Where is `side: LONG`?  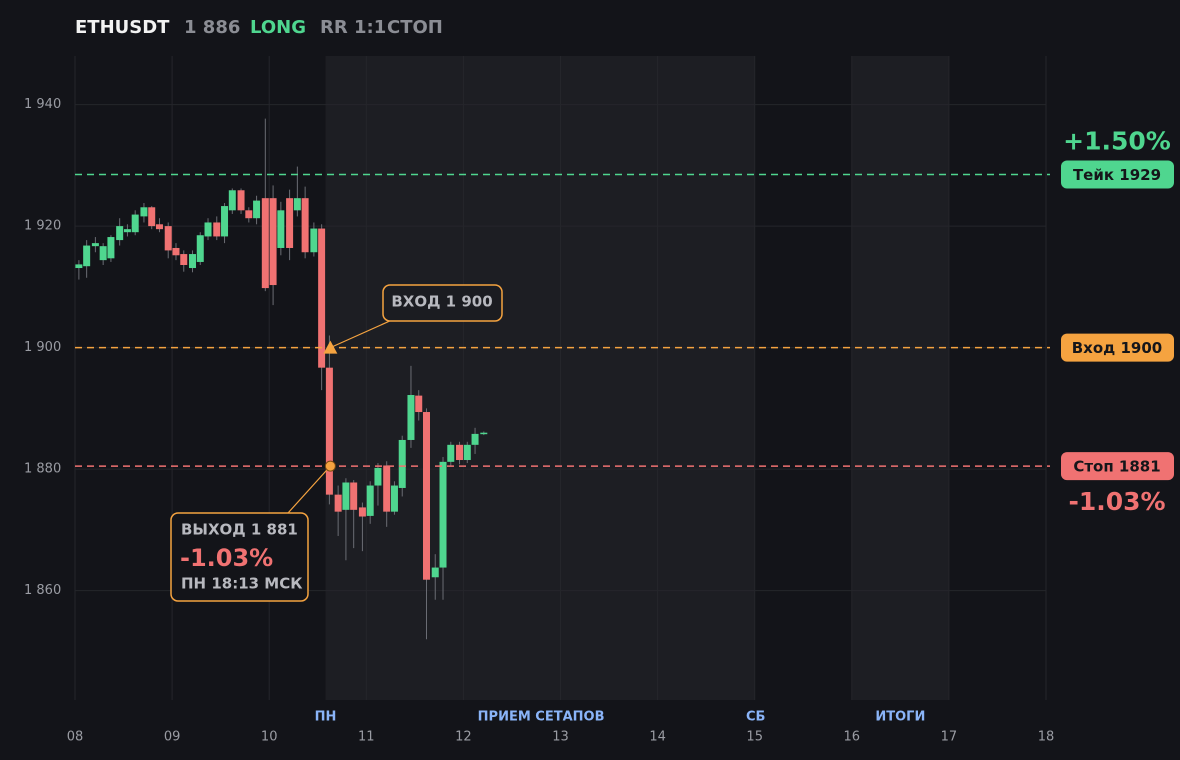
side: LONG is located at coordinates (278, 27).